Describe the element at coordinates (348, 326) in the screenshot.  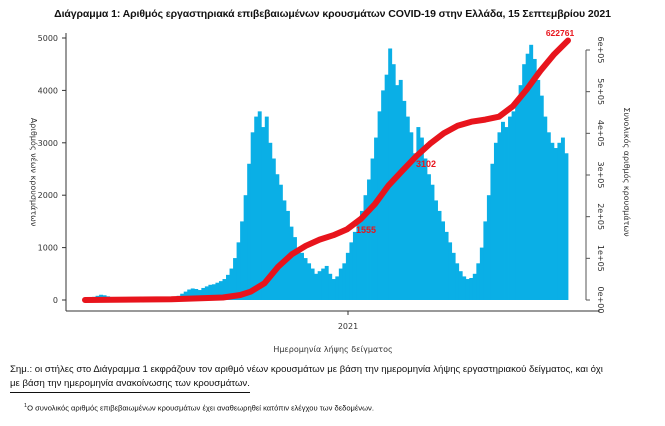
I see `x-tick-label: 2021` at that location.